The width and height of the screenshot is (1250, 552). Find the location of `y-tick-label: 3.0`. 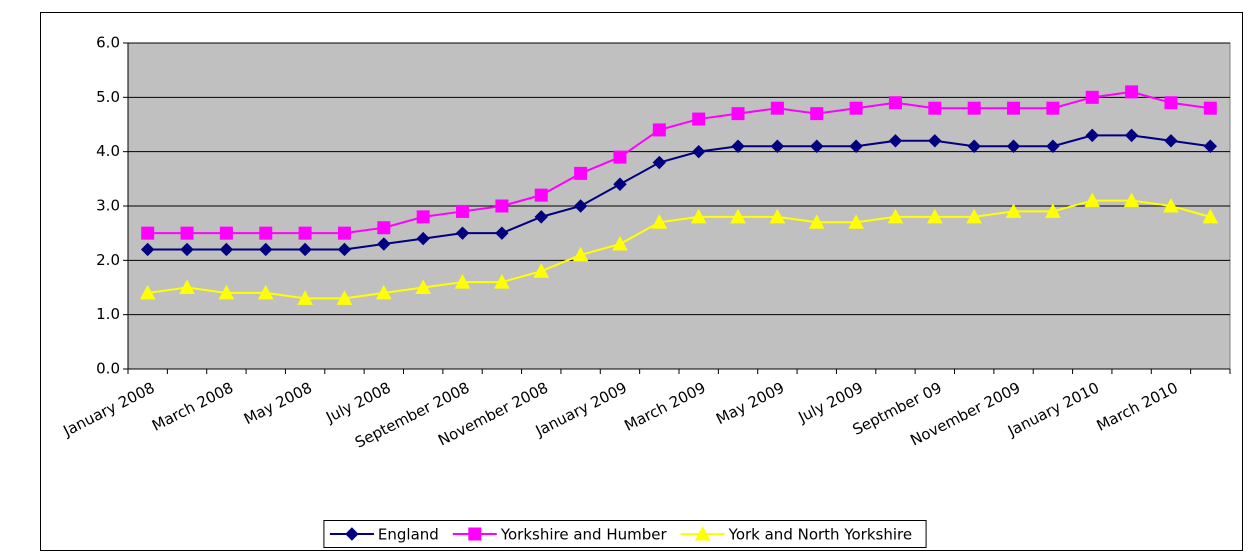

y-tick-label: 3.0 is located at coordinates (108, 206).